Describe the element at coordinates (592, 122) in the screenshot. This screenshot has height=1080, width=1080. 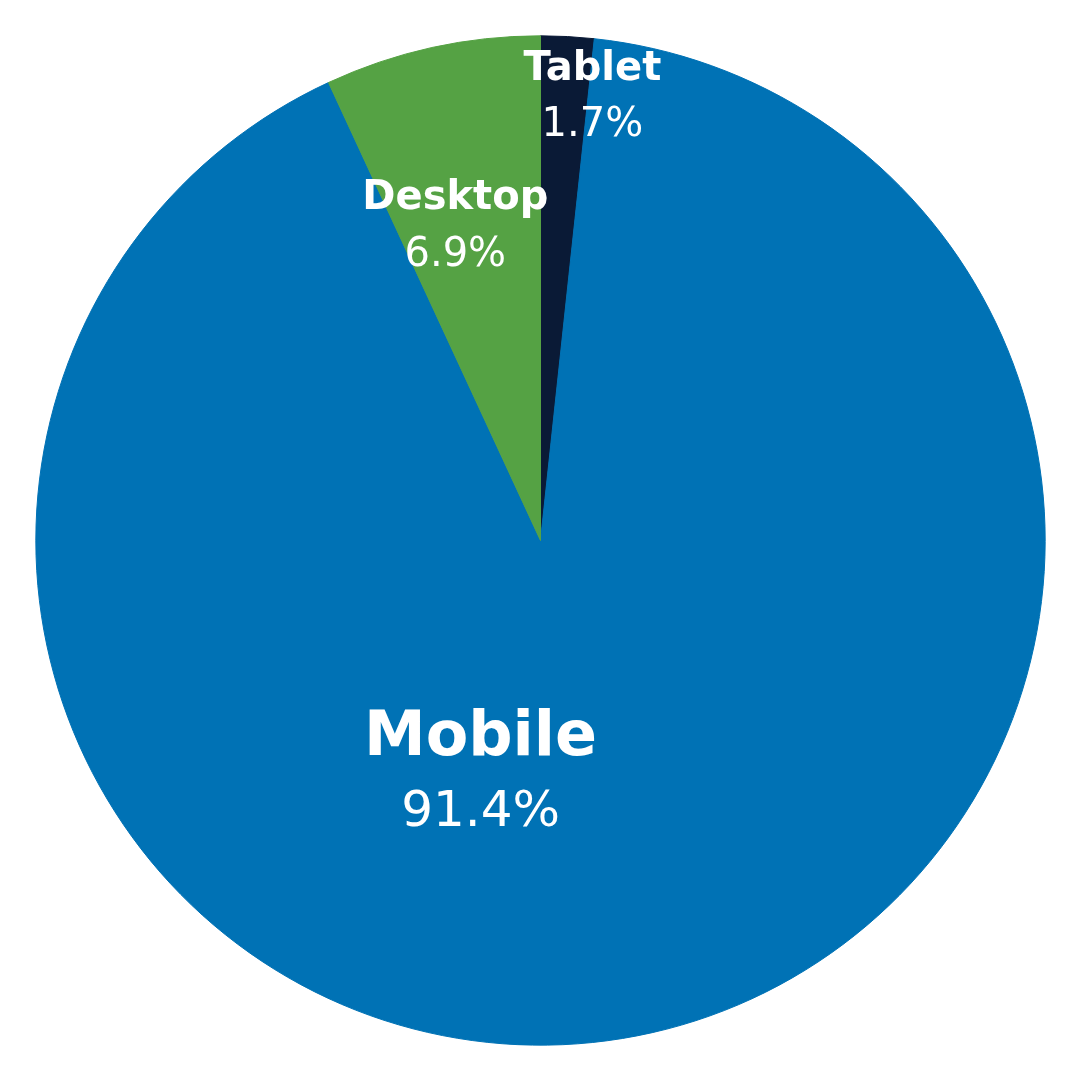
I see `data-label: 1.7%` at that location.